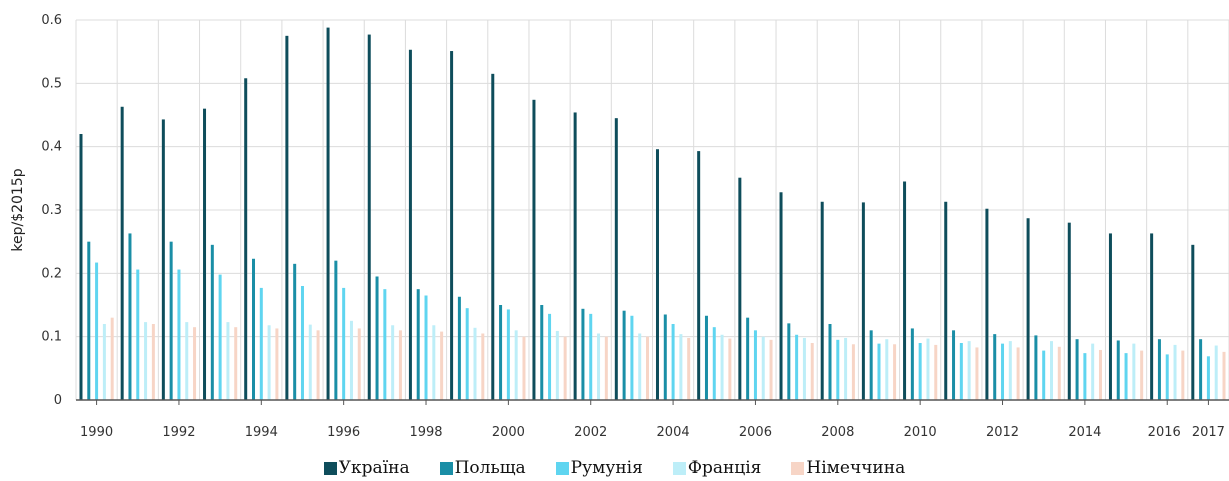 The image size is (1229, 481). I want to click on legend-item: Польща, so click(482, 468).